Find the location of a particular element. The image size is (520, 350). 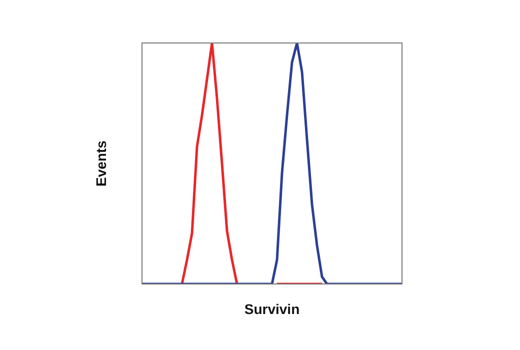

y-axis-title: Events is located at coordinates (100, 163).